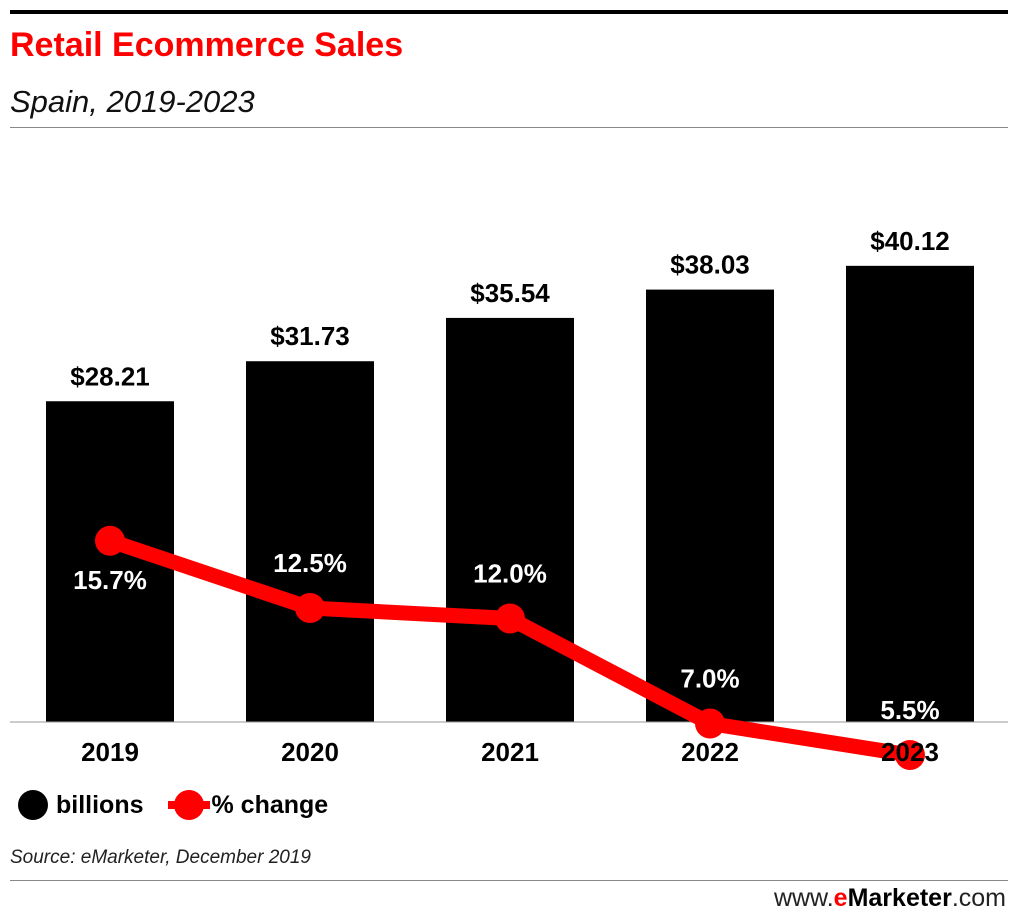 This screenshot has height=920, width=1020. What do you see at coordinates (710, 265) in the screenshot?
I see `bar-value-label-2022: $38.03` at bounding box center [710, 265].